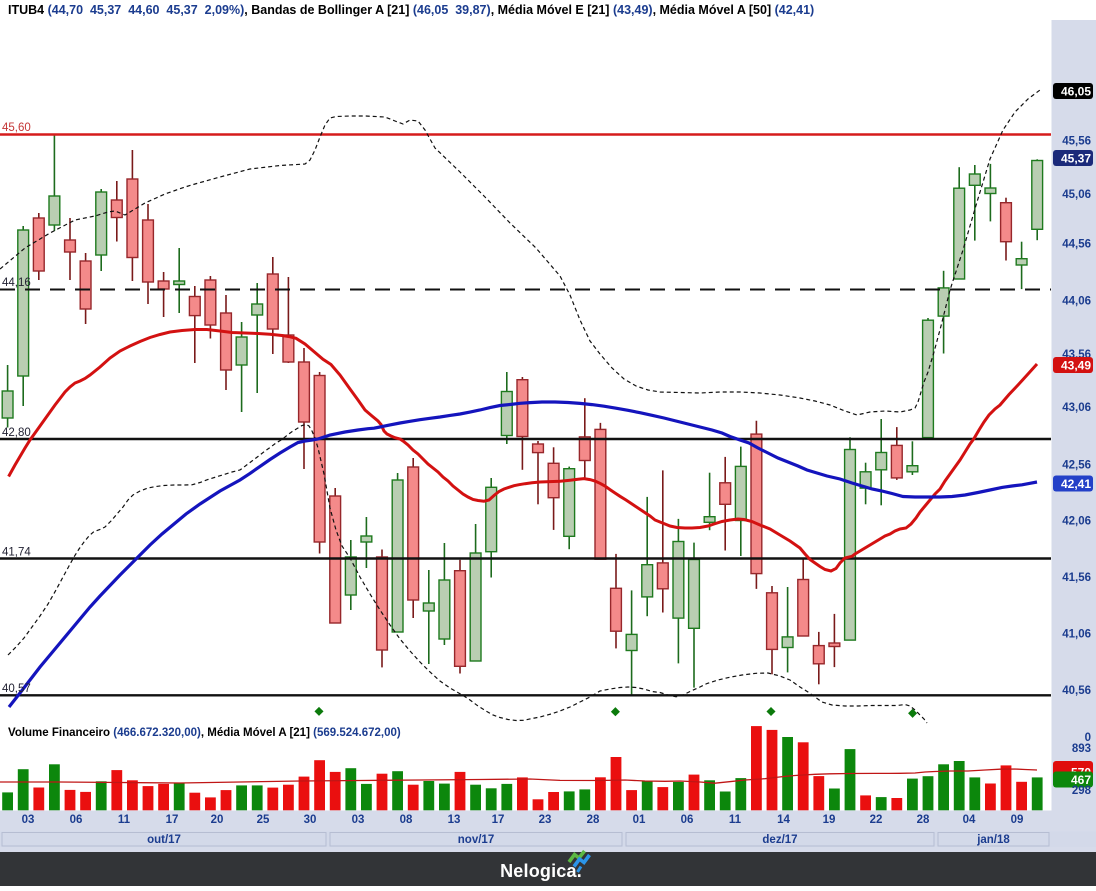  What do you see at coordinates (829, 820) in the screenshot?
I see `svg-text: 19` at bounding box center [829, 820].